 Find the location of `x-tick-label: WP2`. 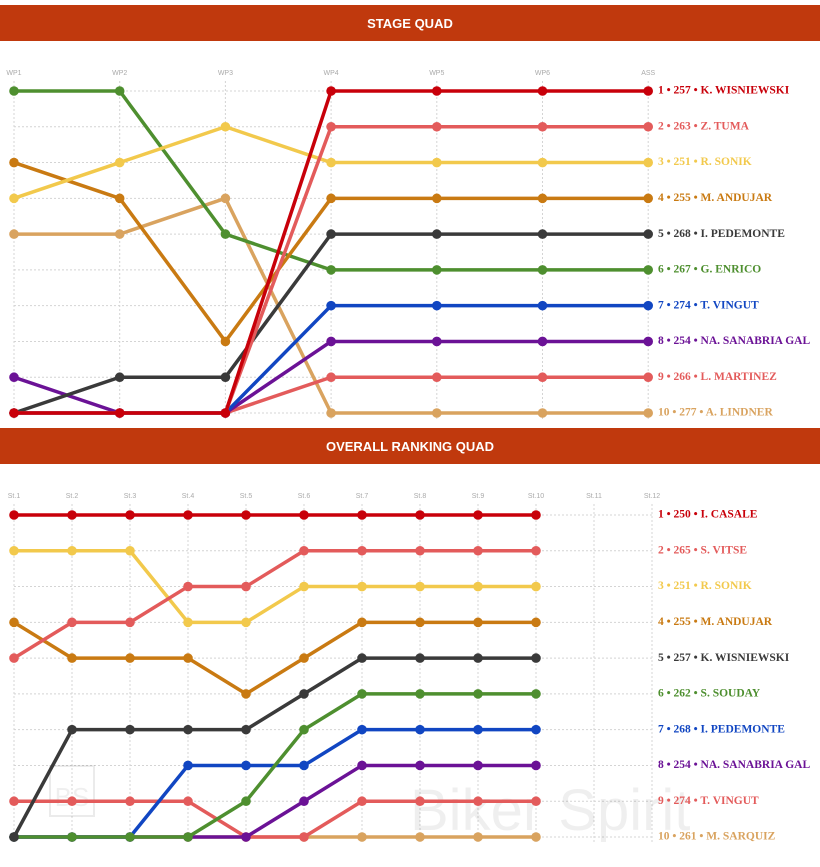

x-tick-label: WP2 is located at coordinates (119, 73).